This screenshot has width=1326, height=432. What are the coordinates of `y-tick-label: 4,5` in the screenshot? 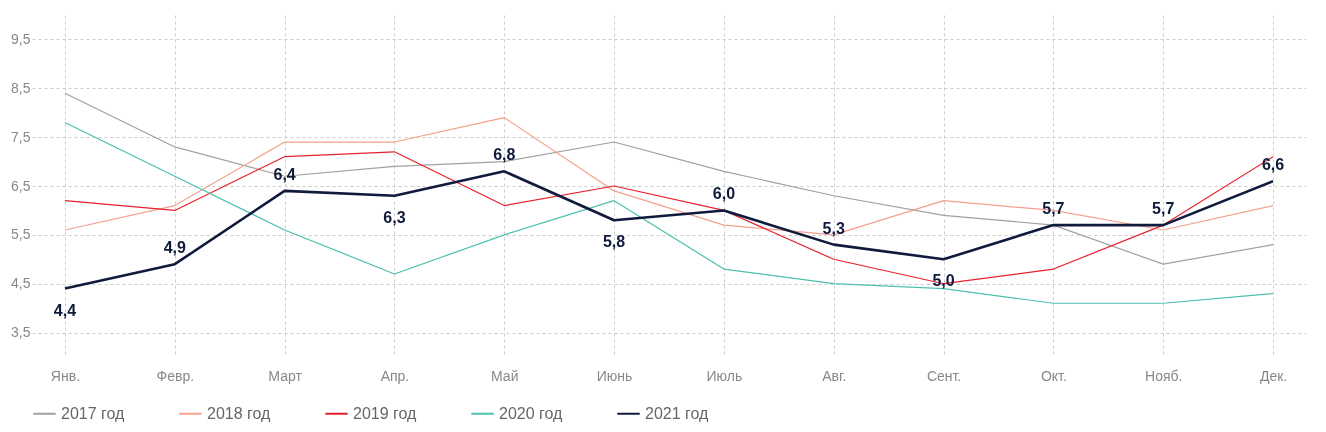 It's located at (21, 283).